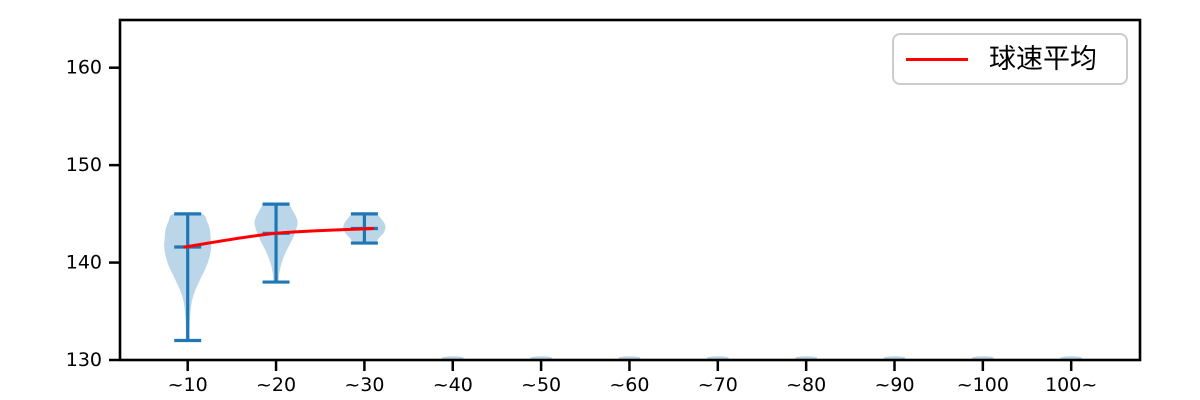 The height and width of the screenshot is (400, 1200). I want to click on y-tick-label-160: 160, so click(84, 68).